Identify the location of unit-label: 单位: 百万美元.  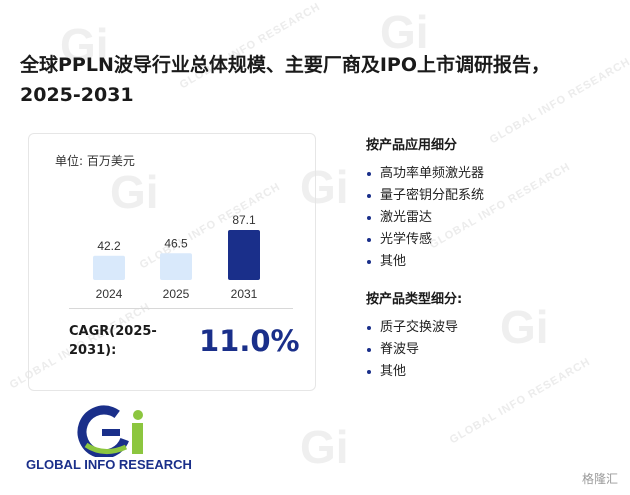
(95, 161).